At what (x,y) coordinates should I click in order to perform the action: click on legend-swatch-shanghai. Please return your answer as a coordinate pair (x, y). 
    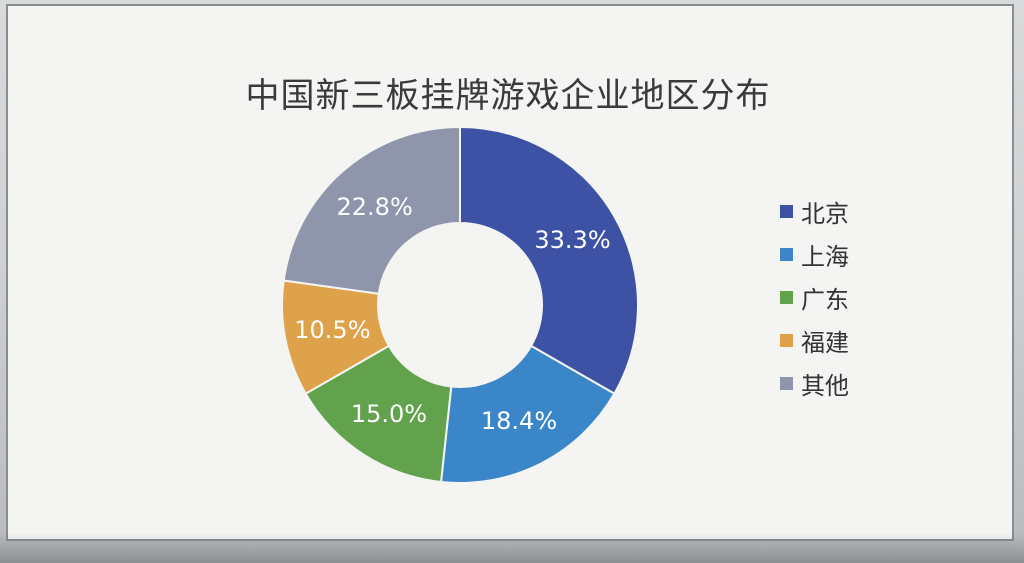
    Looking at the image, I should click on (786, 254).